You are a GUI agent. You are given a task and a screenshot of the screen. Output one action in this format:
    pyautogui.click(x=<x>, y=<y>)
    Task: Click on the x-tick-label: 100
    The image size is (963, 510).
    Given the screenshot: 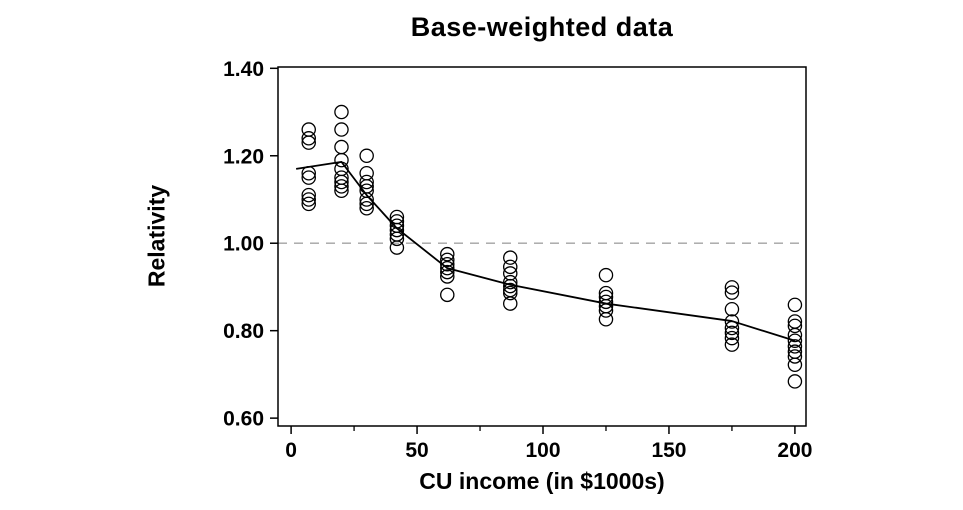 What is the action you would take?
    pyautogui.click(x=542, y=450)
    